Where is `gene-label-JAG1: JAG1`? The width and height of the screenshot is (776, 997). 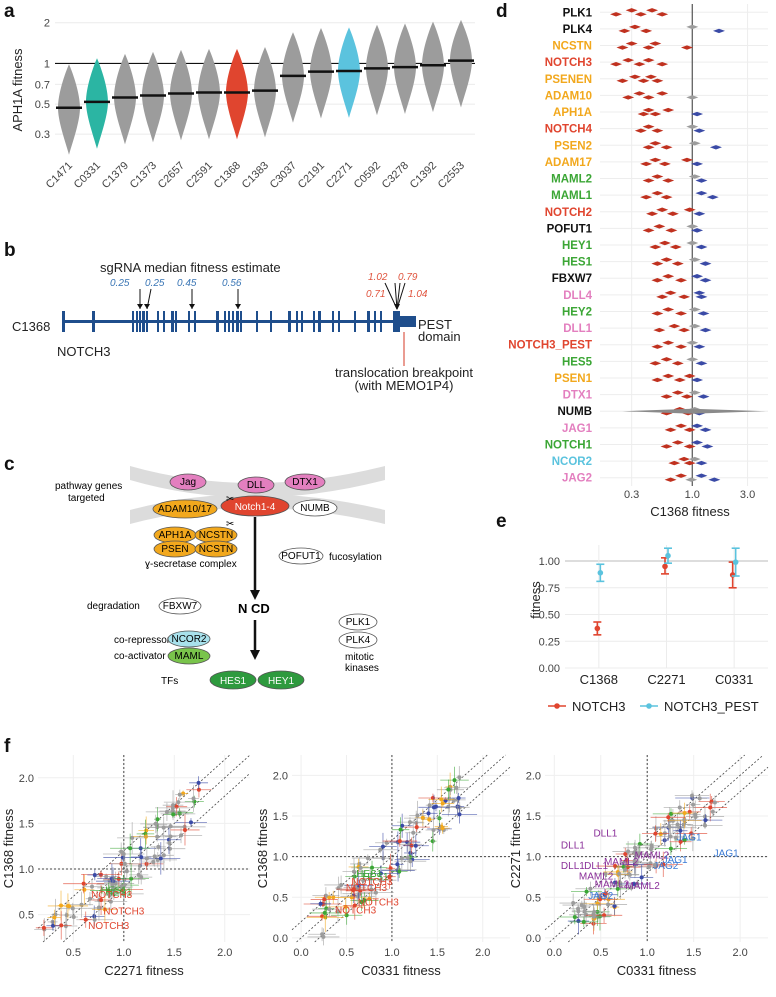 gene-label-JAG1: JAG1 is located at coordinates (577, 429).